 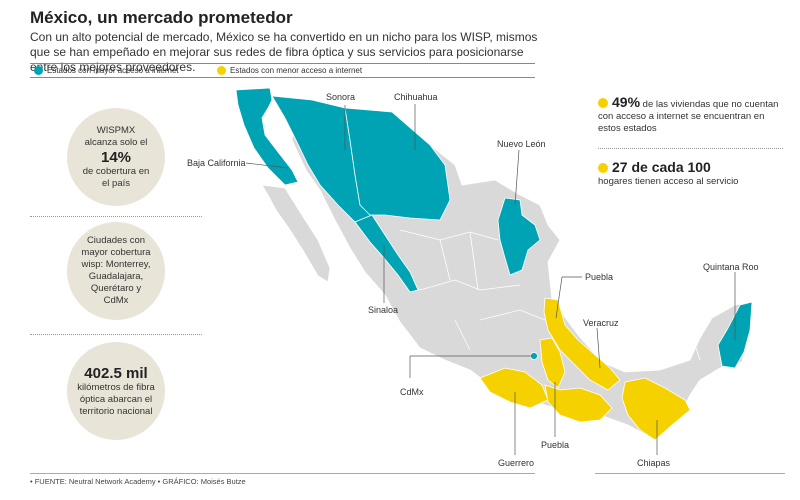 What do you see at coordinates (731, 267) in the screenshot?
I see `label-quintana-roo: Quintana Roo` at bounding box center [731, 267].